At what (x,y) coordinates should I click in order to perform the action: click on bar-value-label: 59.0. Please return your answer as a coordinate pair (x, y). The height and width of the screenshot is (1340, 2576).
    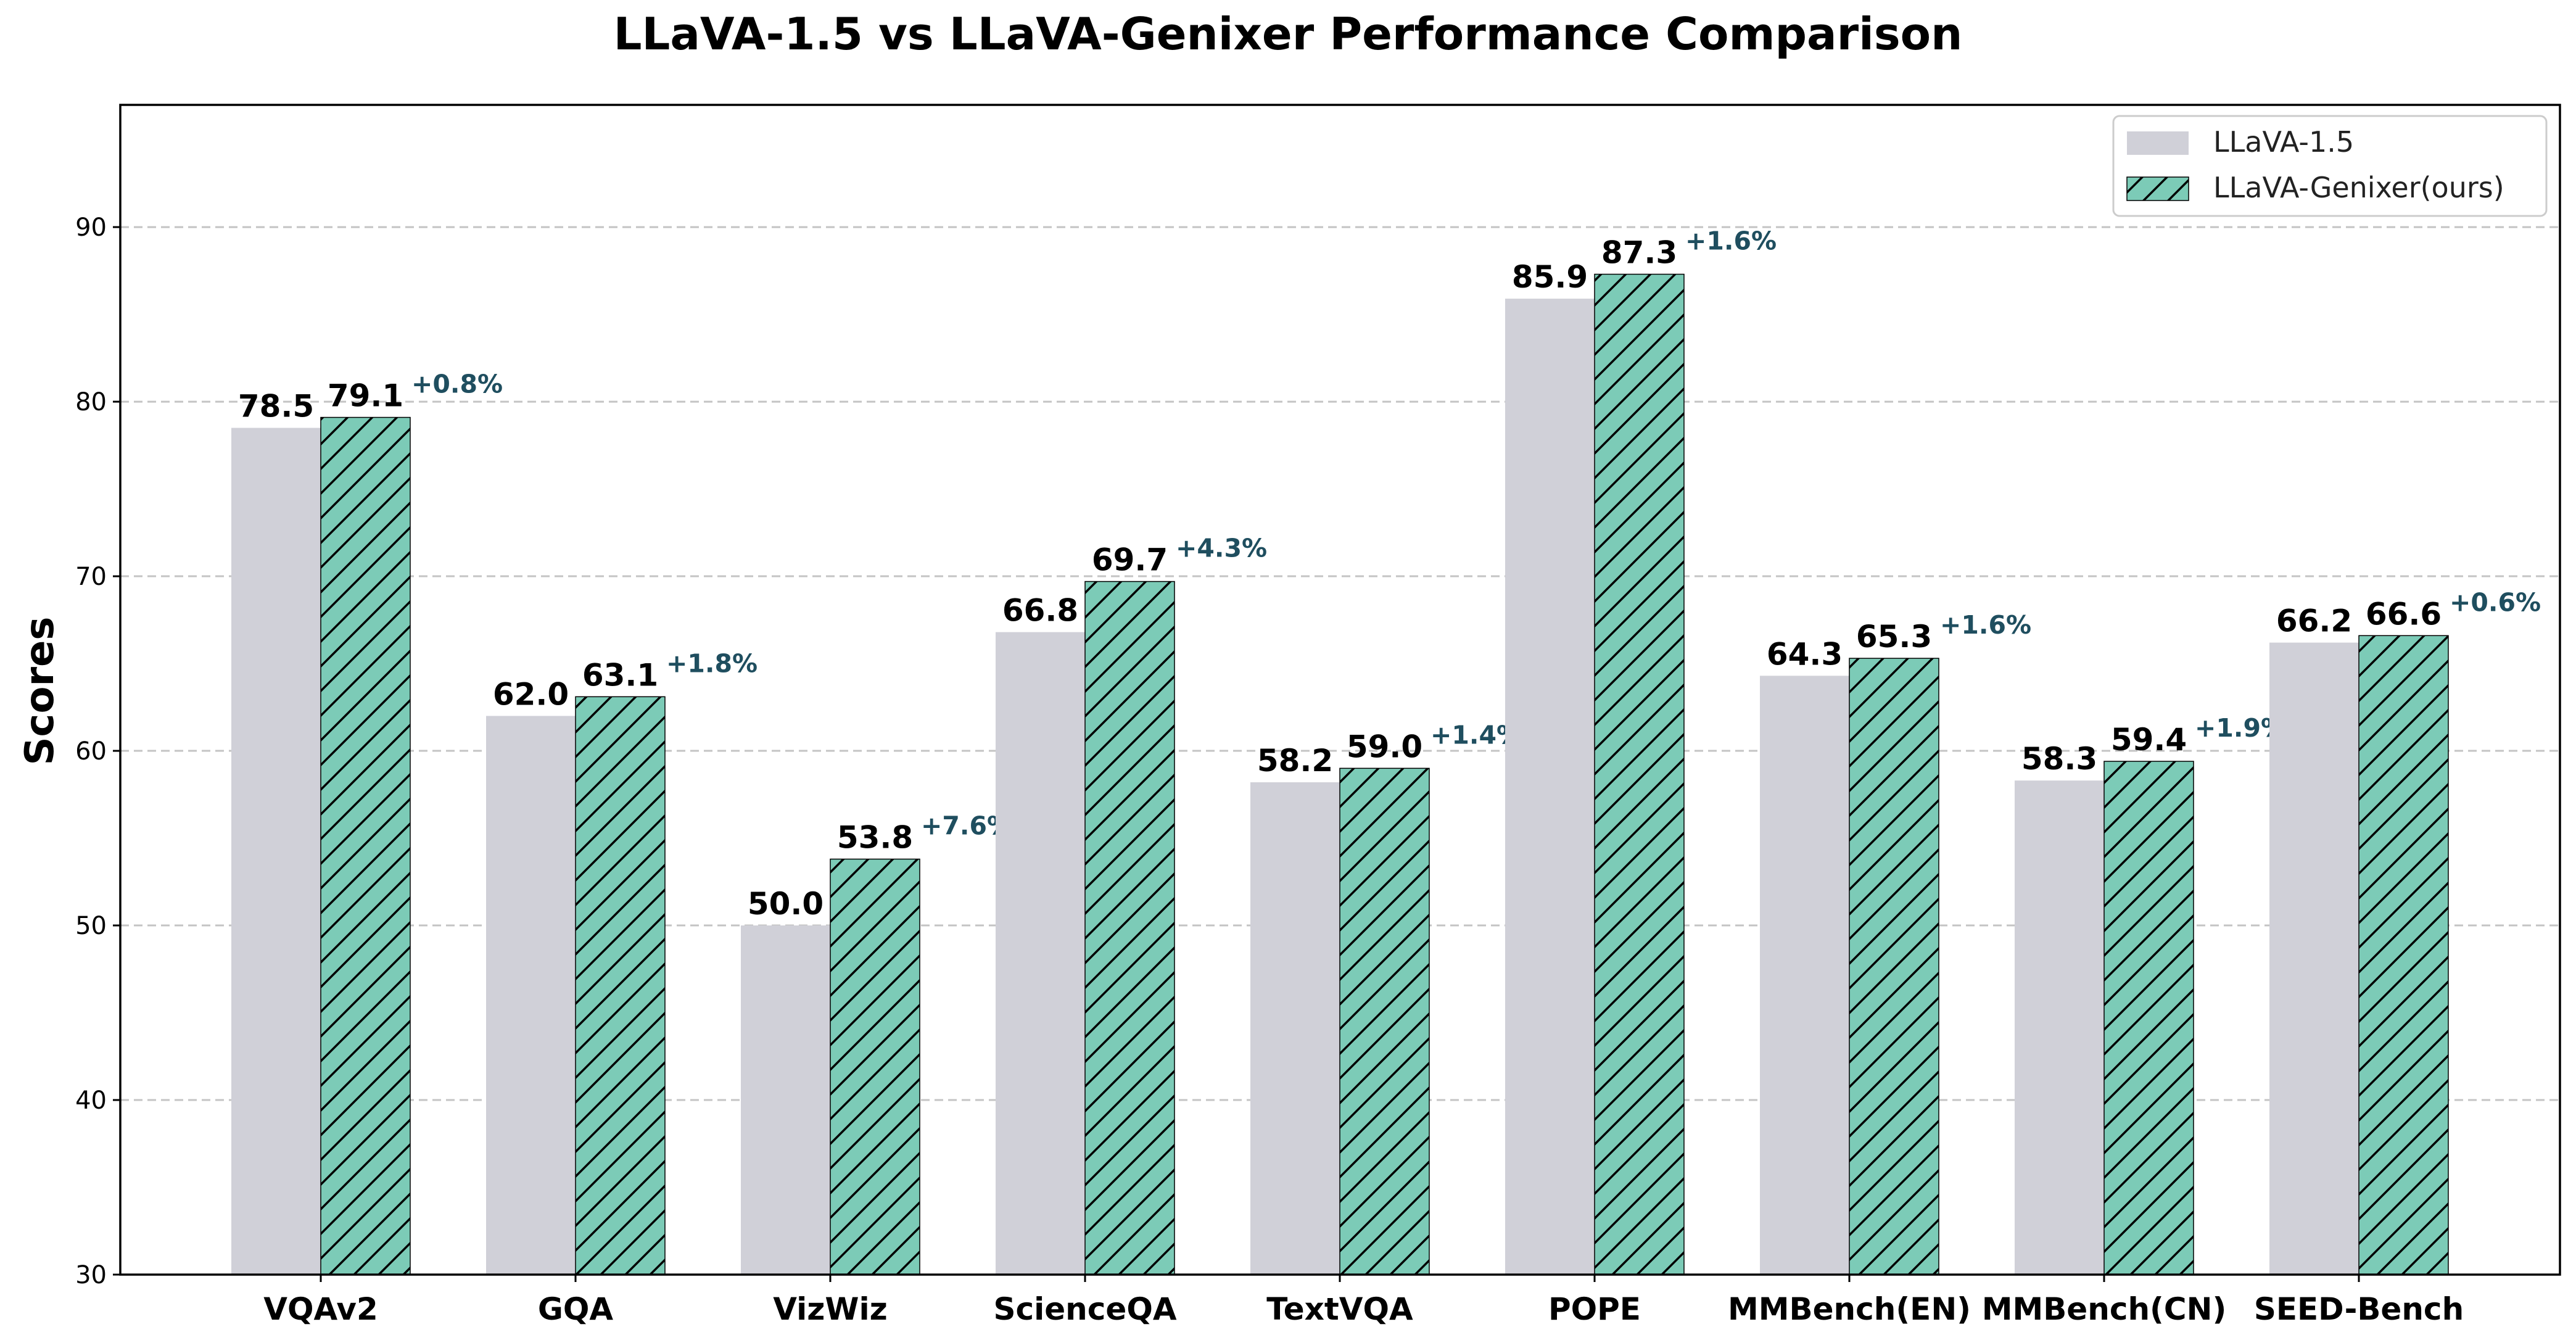
    Looking at the image, I should click on (1384, 746).